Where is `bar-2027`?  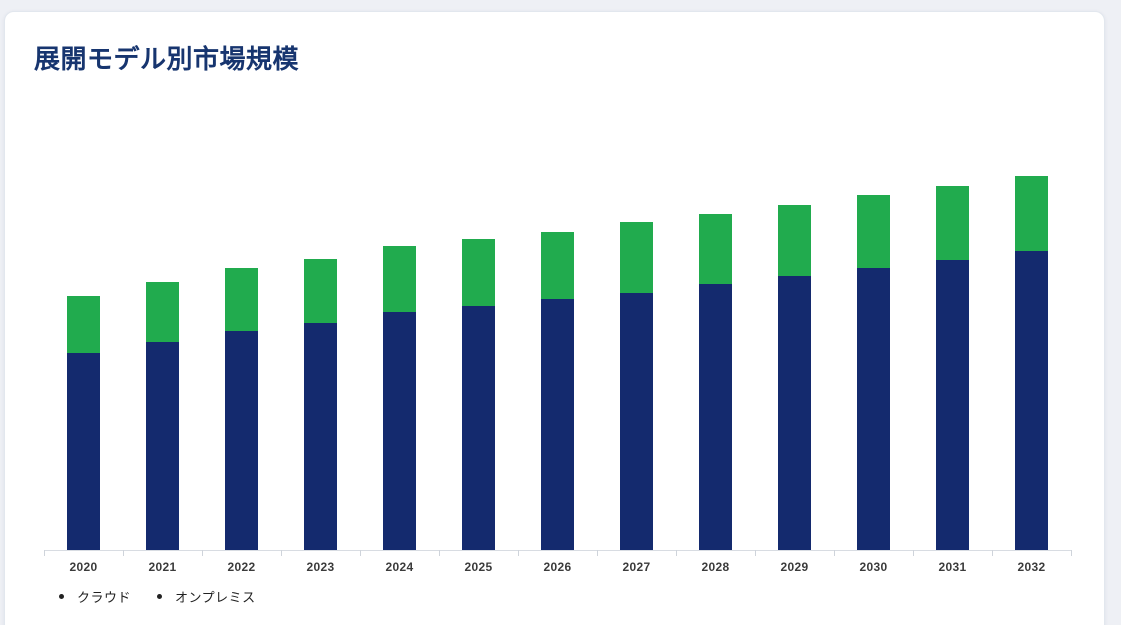 bar-2027 is located at coordinates (636, 386).